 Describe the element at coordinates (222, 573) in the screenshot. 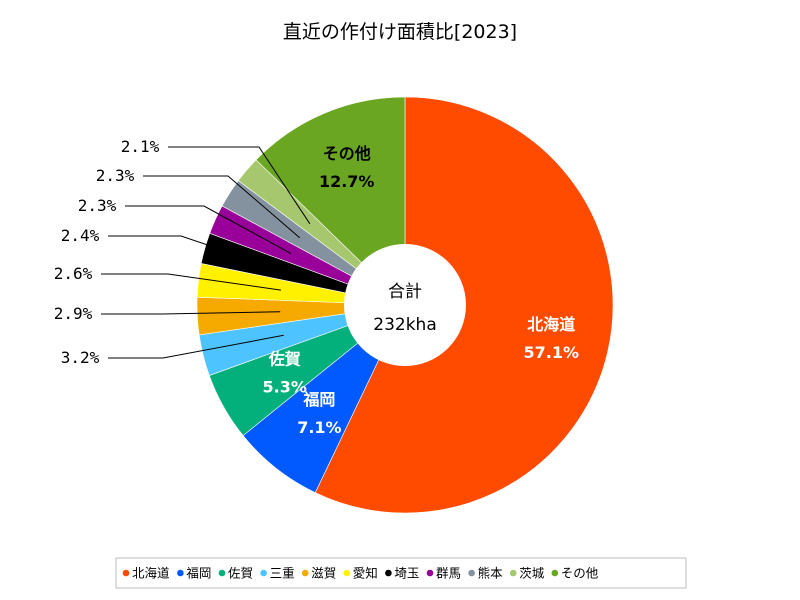

I see `slice-2-legend-marker` at that location.